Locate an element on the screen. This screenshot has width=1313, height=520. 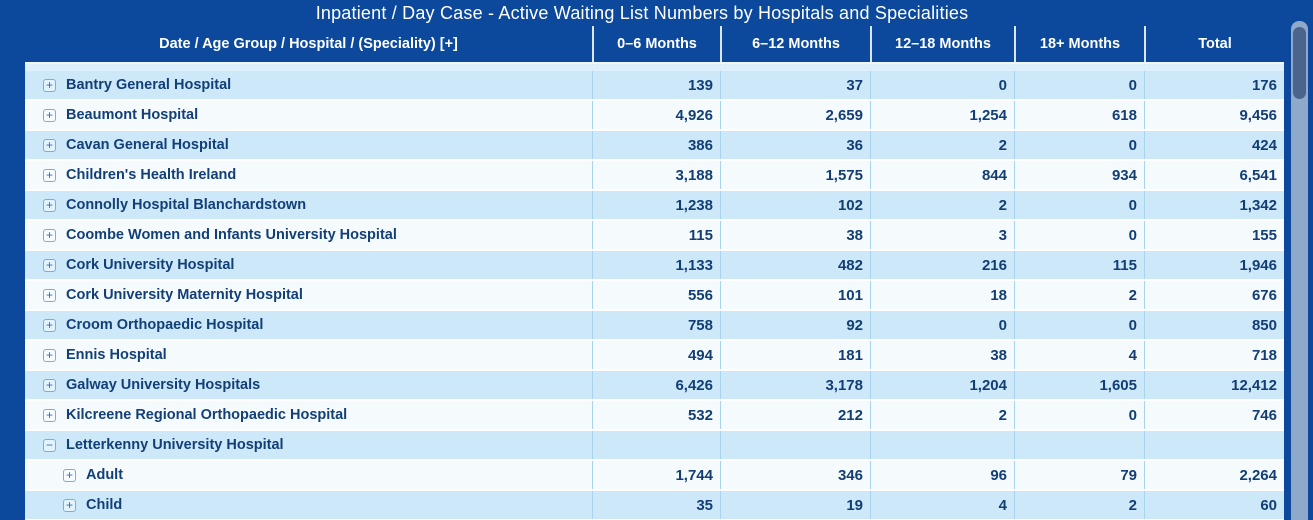
row-name-cell: + Children's Health Ireland is located at coordinates (308, 175).